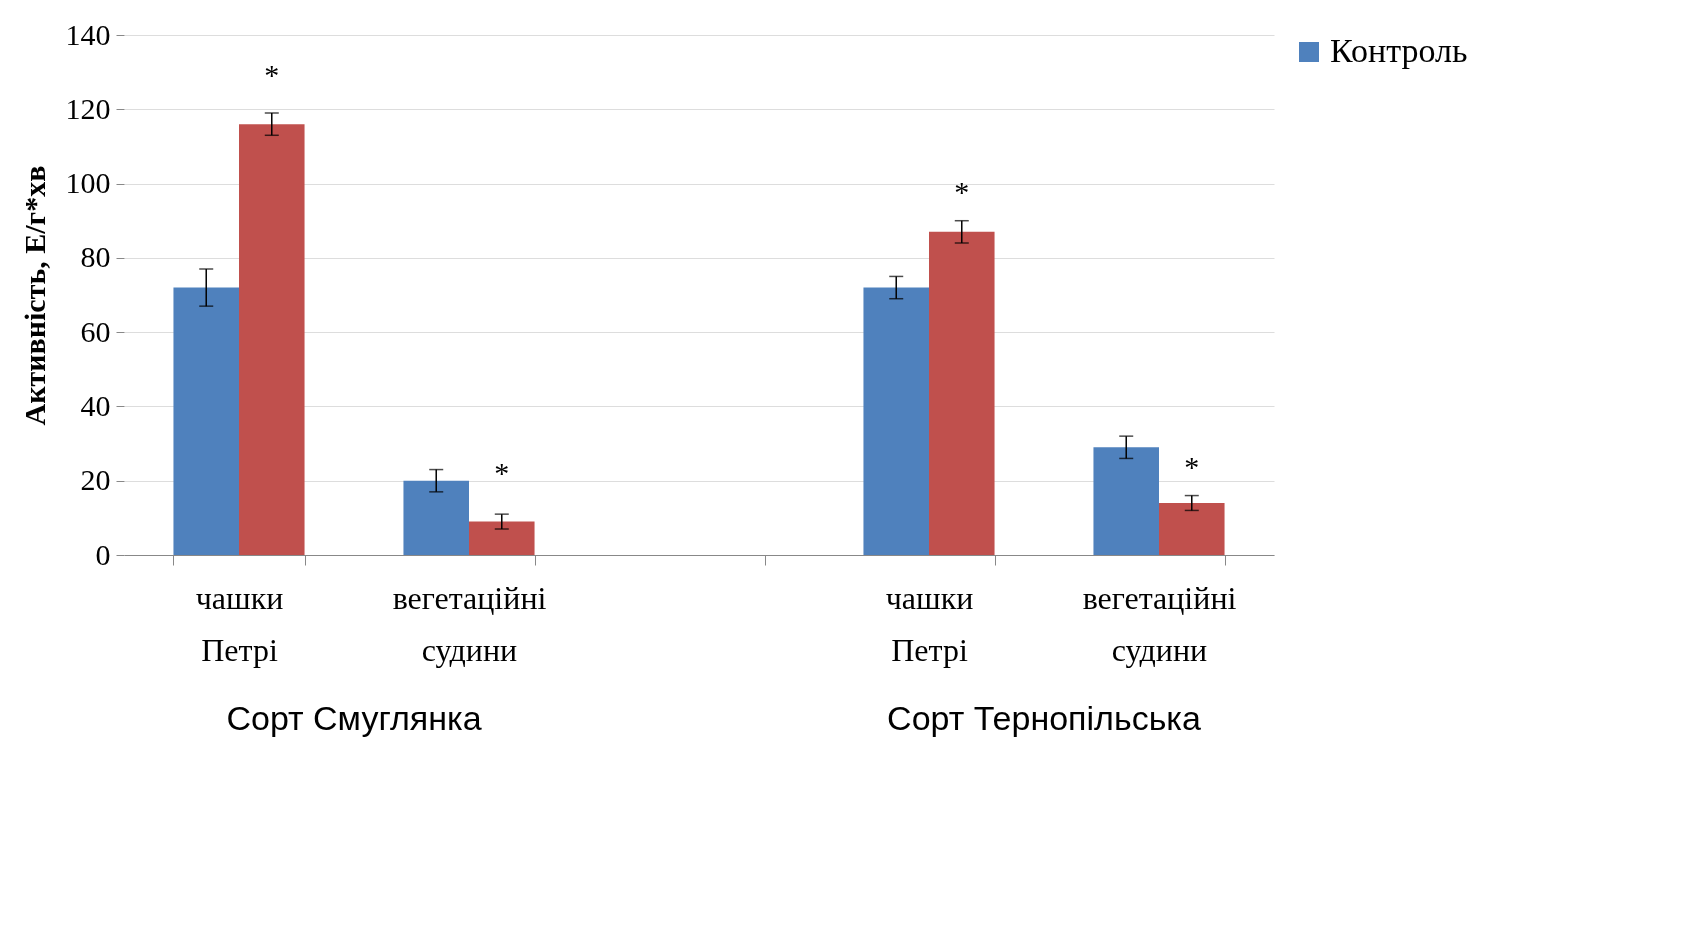 The height and width of the screenshot is (946, 1706). Describe the element at coordinates (88, 34) in the screenshot. I see `y-tick-label: 140` at that location.